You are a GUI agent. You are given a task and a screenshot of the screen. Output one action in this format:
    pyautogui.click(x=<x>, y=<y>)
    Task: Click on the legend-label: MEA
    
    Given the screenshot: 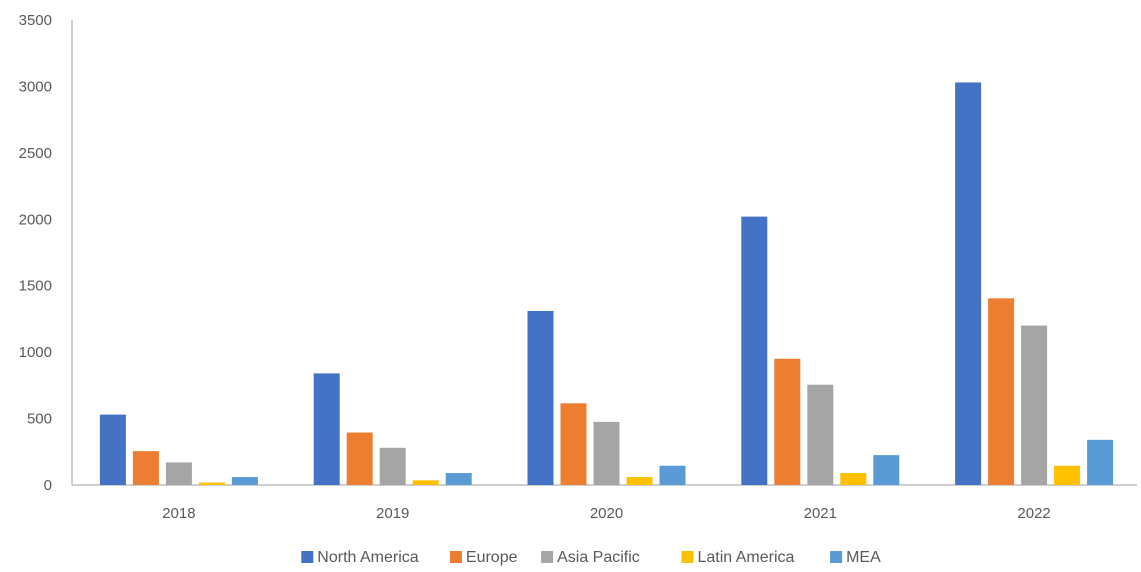 What is the action you would take?
    pyautogui.click(x=863, y=557)
    